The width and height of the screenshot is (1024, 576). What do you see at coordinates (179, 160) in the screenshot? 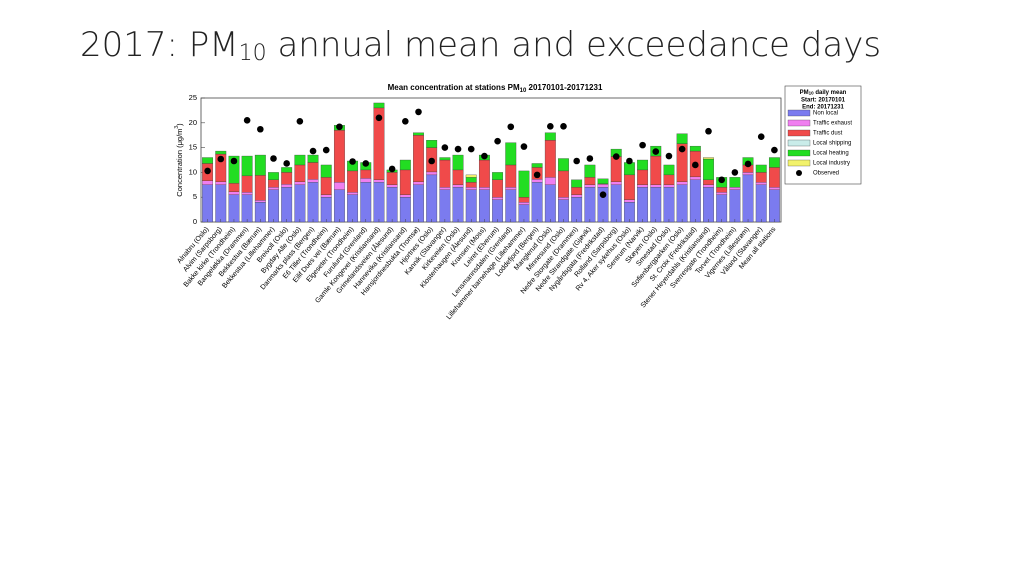
I see `y-axis-label: Concentration (μg/m3)` at bounding box center [179, 160].